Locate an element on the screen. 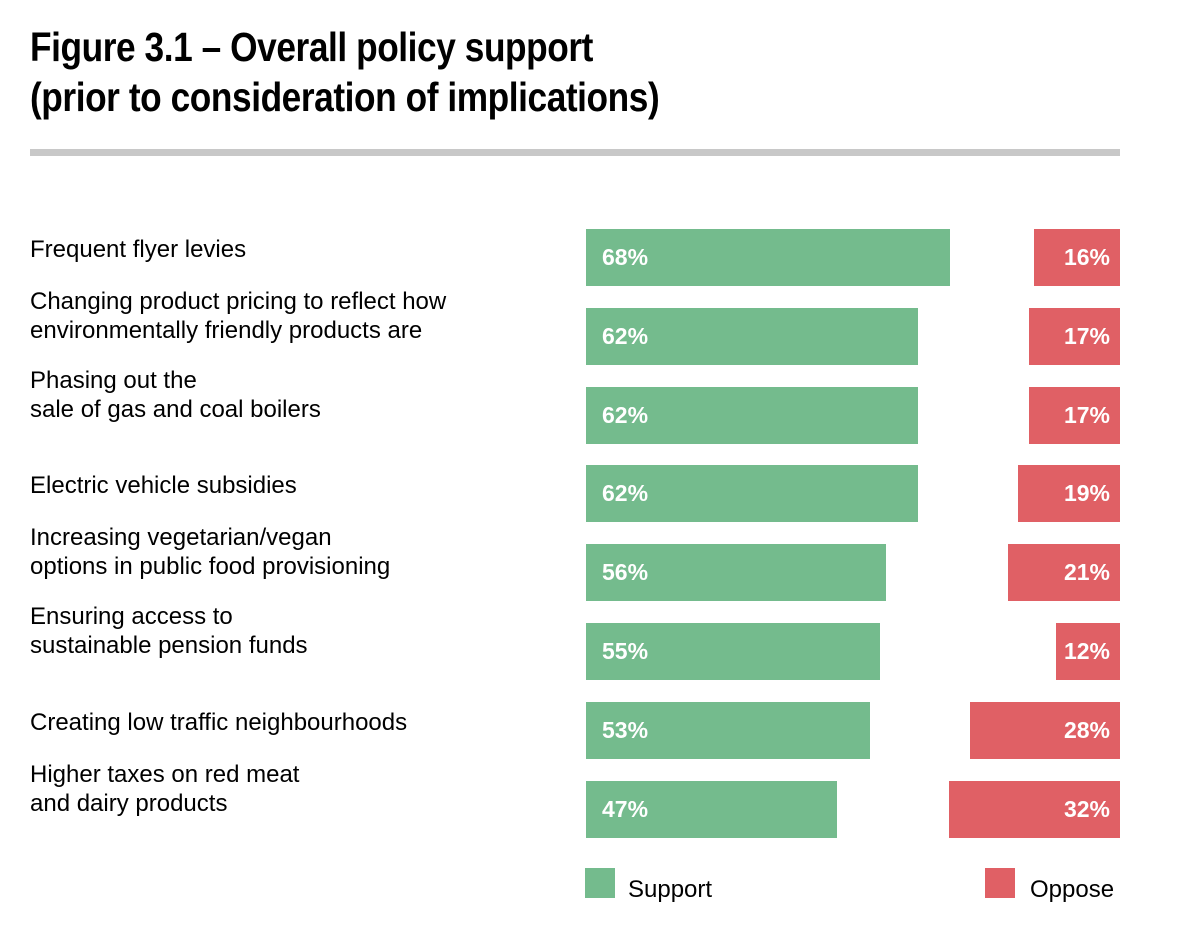  oppose-value-label: 19% is located at coordinates (1086, 493).